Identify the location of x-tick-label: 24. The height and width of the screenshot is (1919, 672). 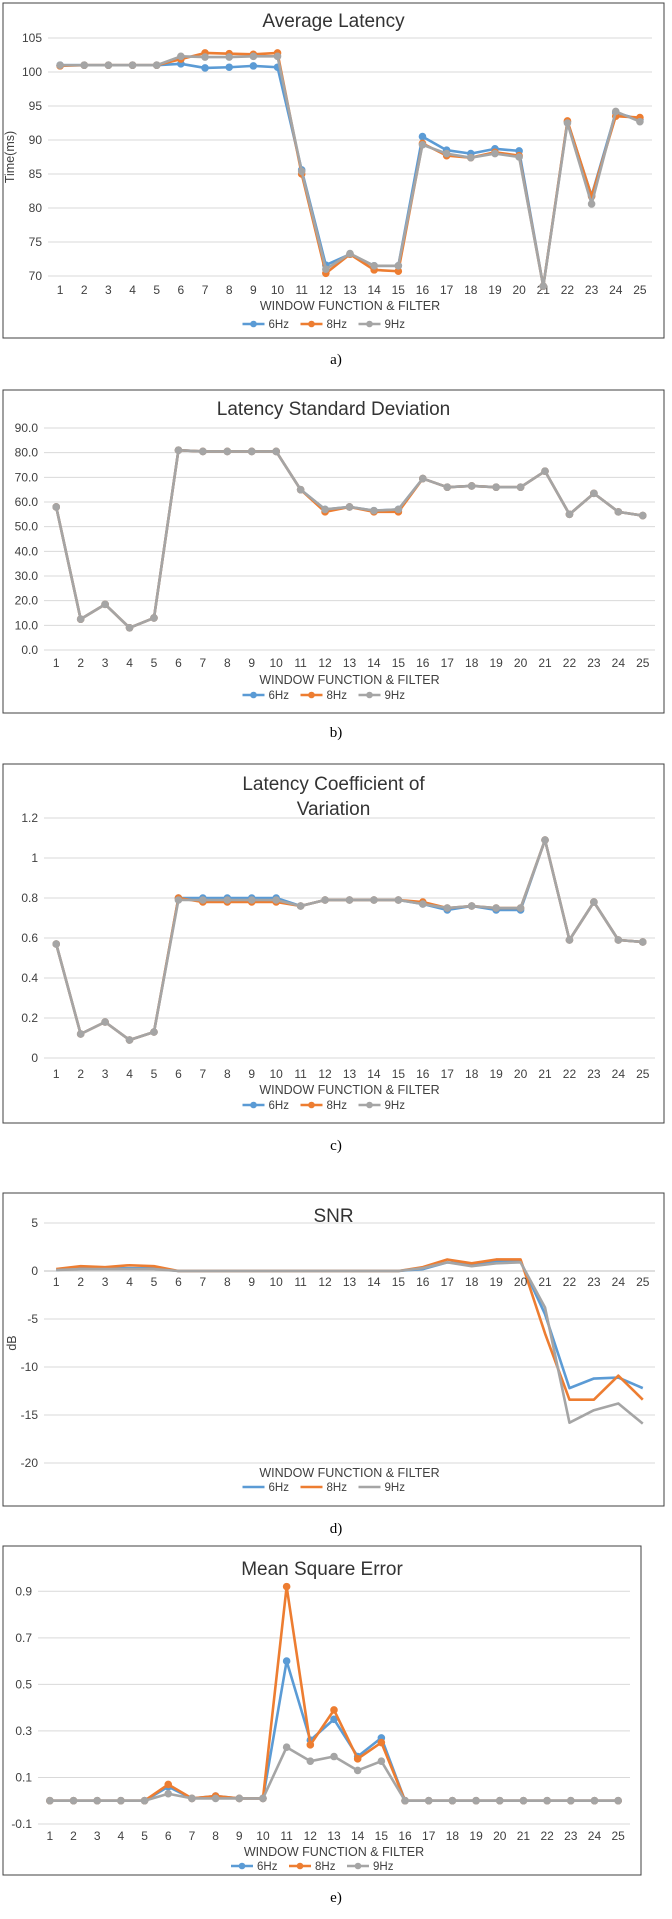
(619, 1282).